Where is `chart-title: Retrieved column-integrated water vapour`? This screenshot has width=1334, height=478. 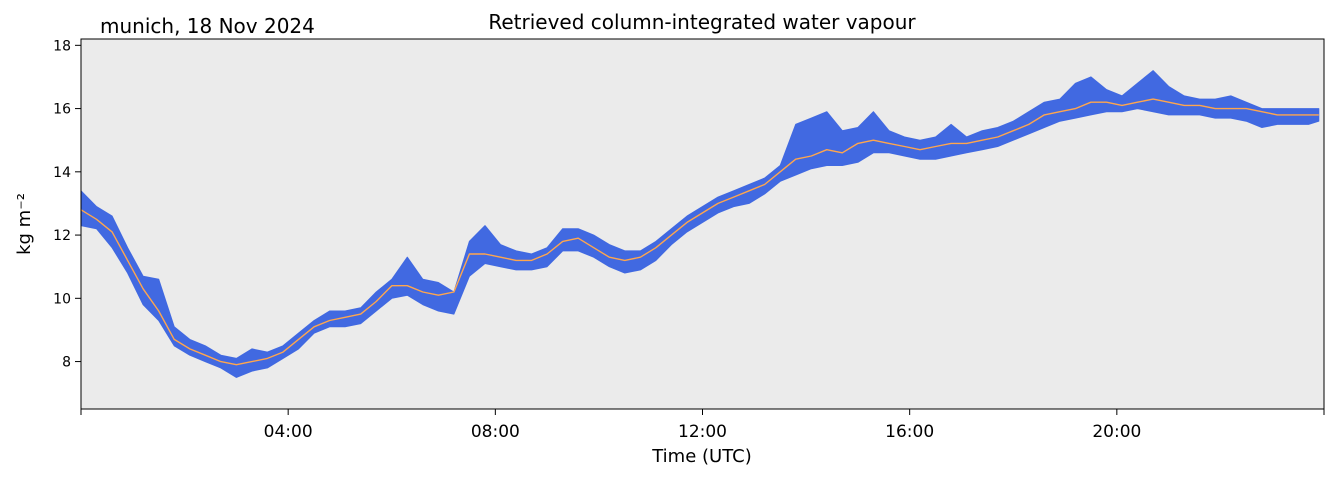
chart-title: Retrieved column-integrated water vapour is located at coordinates (702, 22).